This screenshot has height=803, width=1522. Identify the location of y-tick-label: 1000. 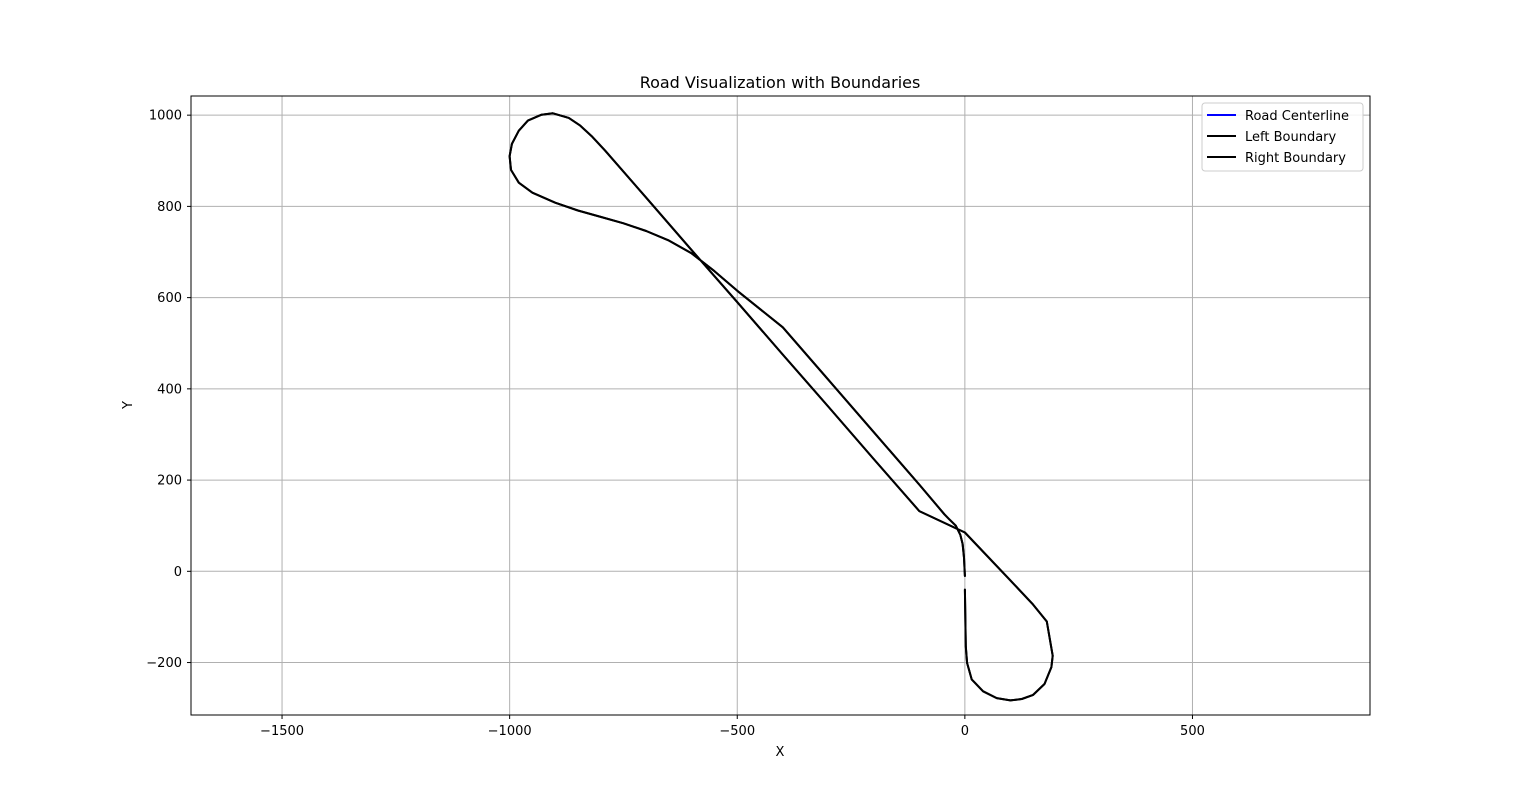
(165, 116).